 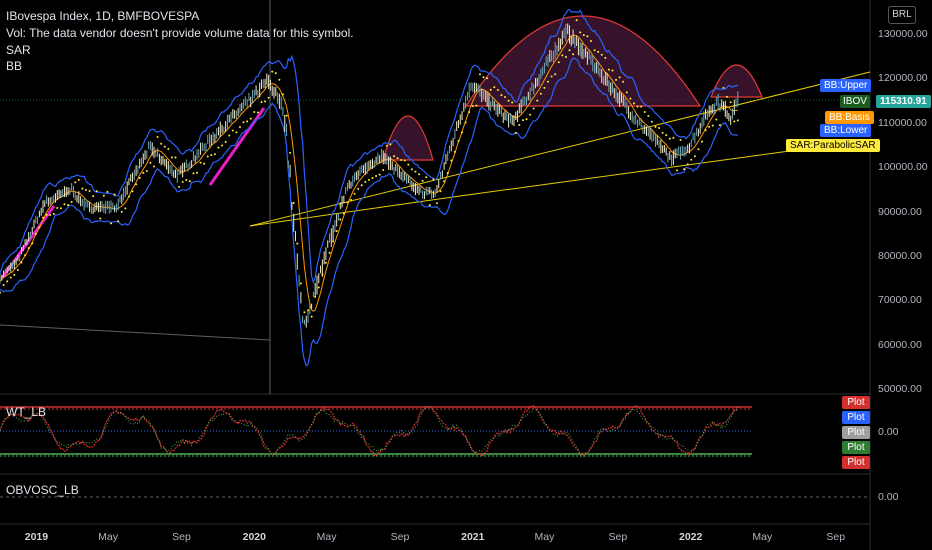 I want to click on y-tick-label: 60000.00, so click(x=900, y=344).